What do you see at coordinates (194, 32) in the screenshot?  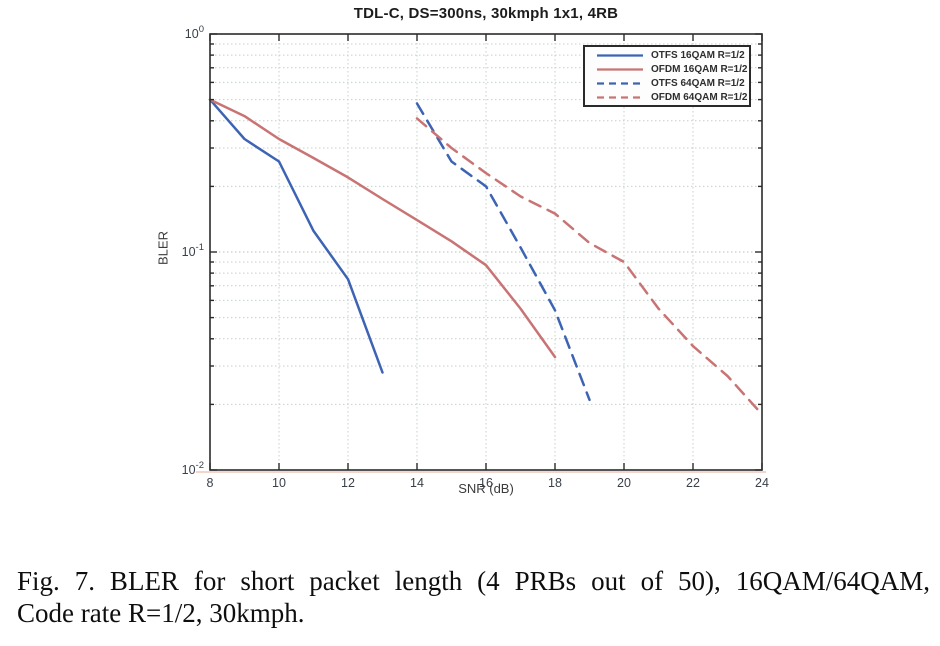 I see `y-tick-label: 10⁰` at bounding box center [194, 32].